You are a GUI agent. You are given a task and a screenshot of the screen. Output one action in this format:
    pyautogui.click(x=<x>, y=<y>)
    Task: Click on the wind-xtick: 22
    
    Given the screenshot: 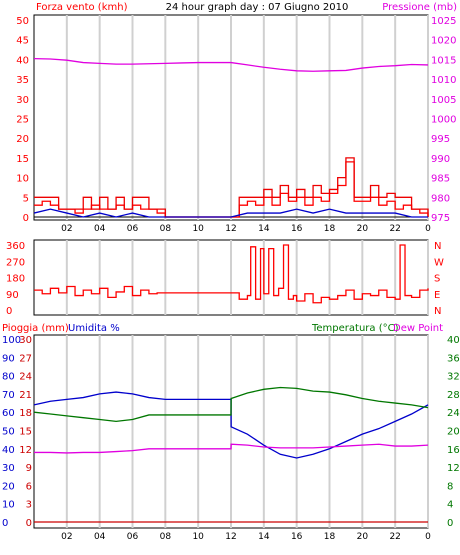 What is the action you would take?
    pyautogui.click(x=394, y=229)
    